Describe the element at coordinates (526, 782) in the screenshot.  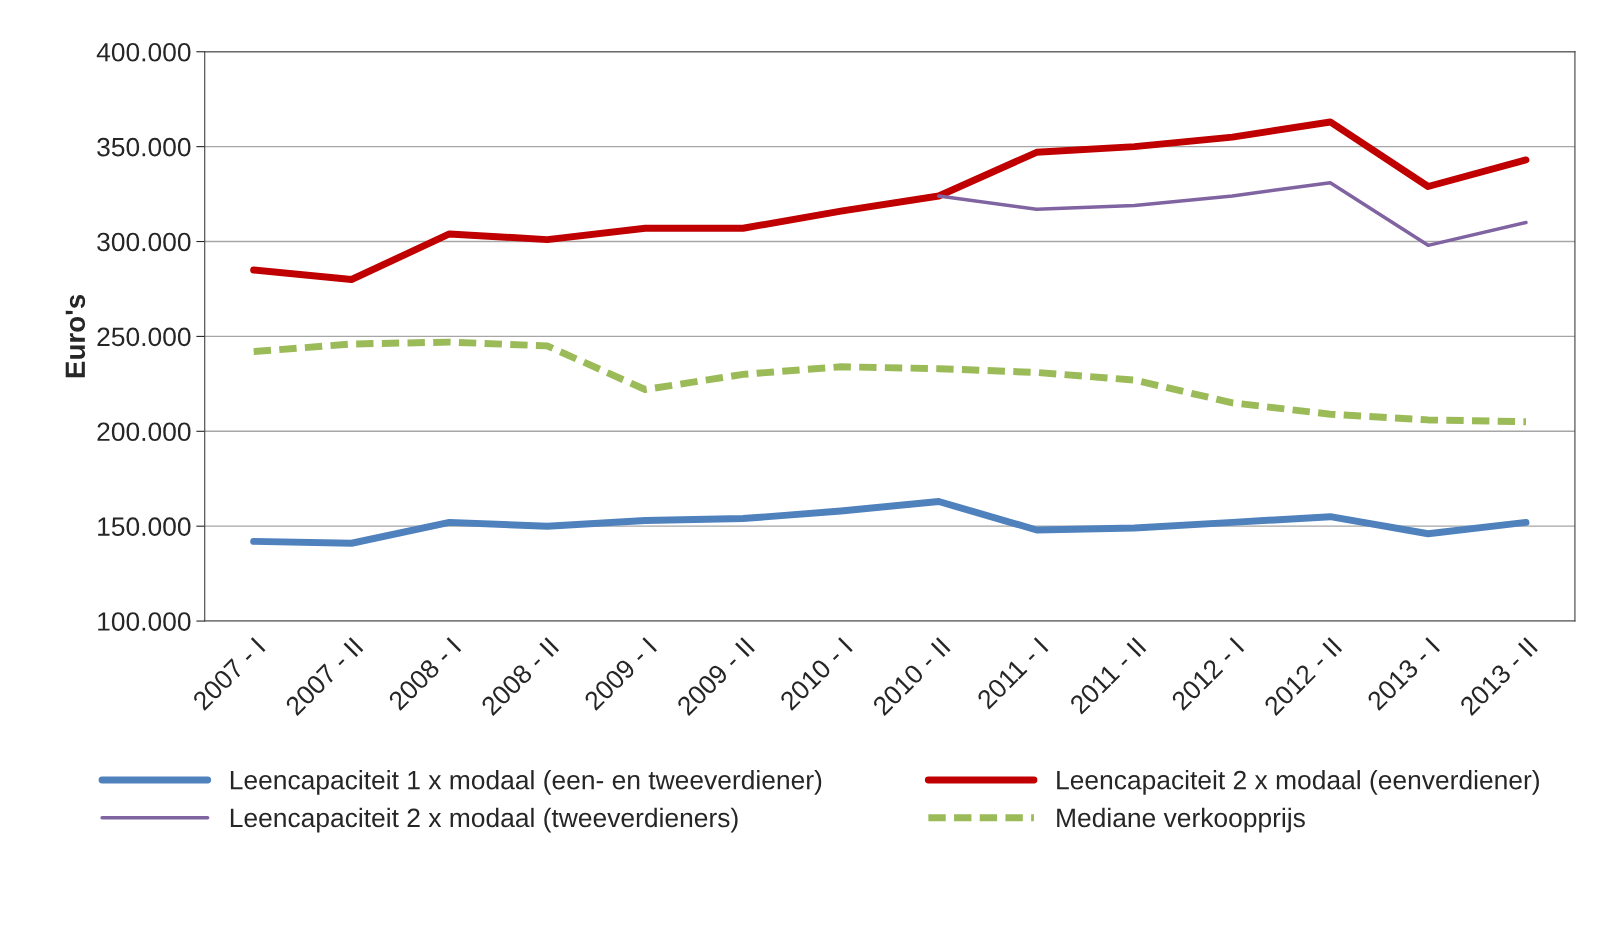
I see `legend-label: Leencapaciteit 1 x modaal (een- en tweeverdiener)` at that location.